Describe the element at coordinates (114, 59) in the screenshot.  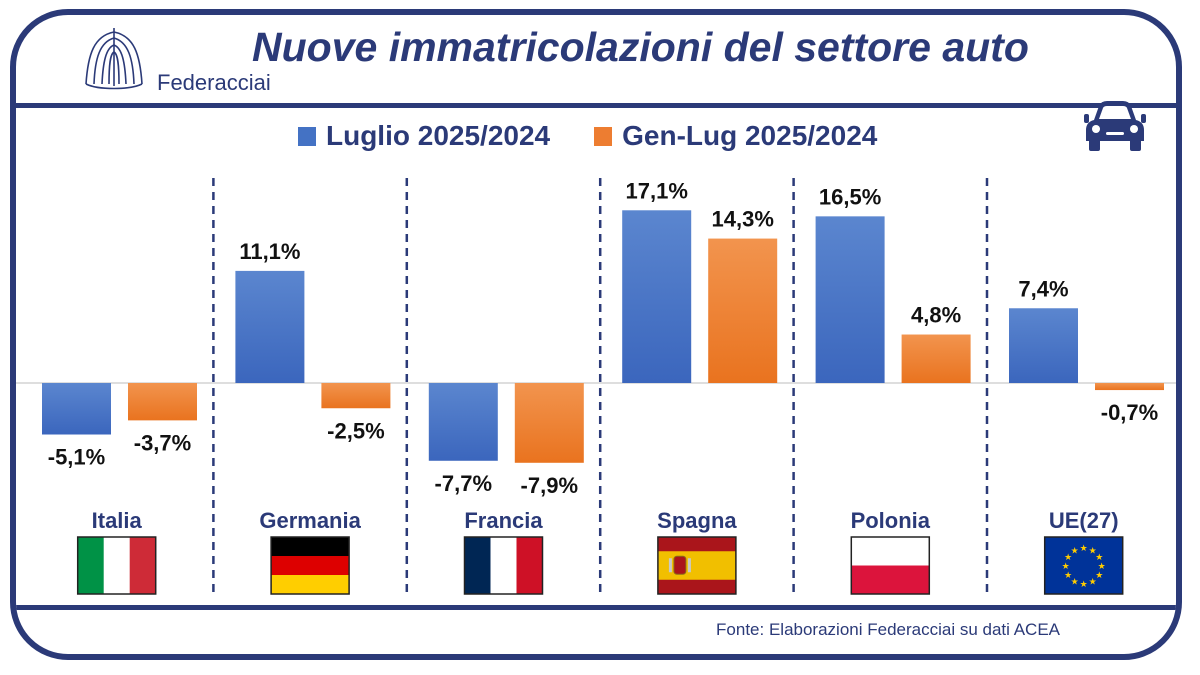
I see `federacciai-logo-icon` at that location.